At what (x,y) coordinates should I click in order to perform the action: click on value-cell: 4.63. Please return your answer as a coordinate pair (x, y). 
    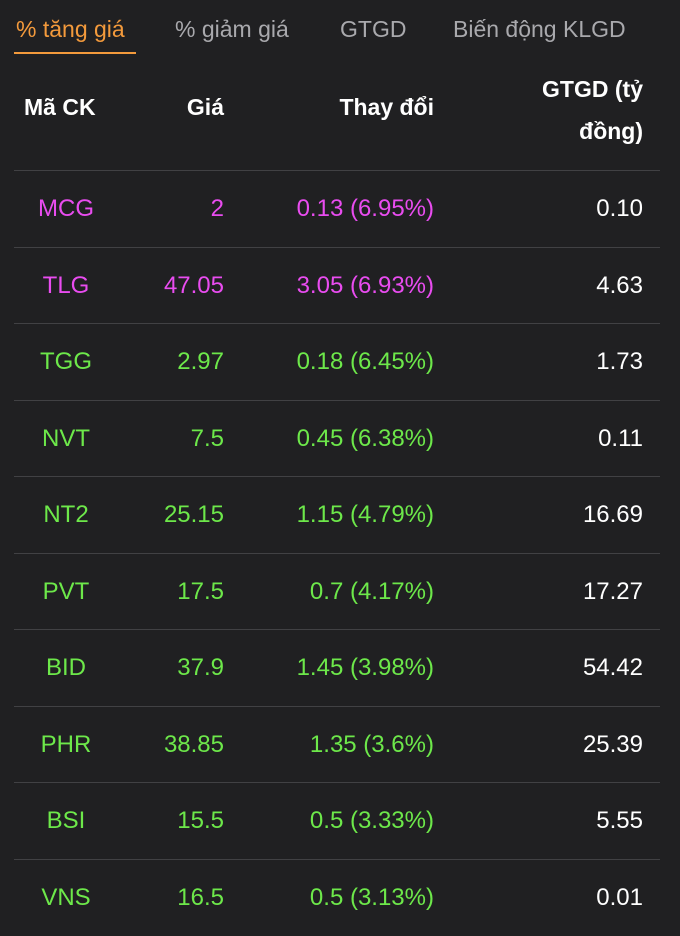
    Looking at the image, I should click on (619, 285).